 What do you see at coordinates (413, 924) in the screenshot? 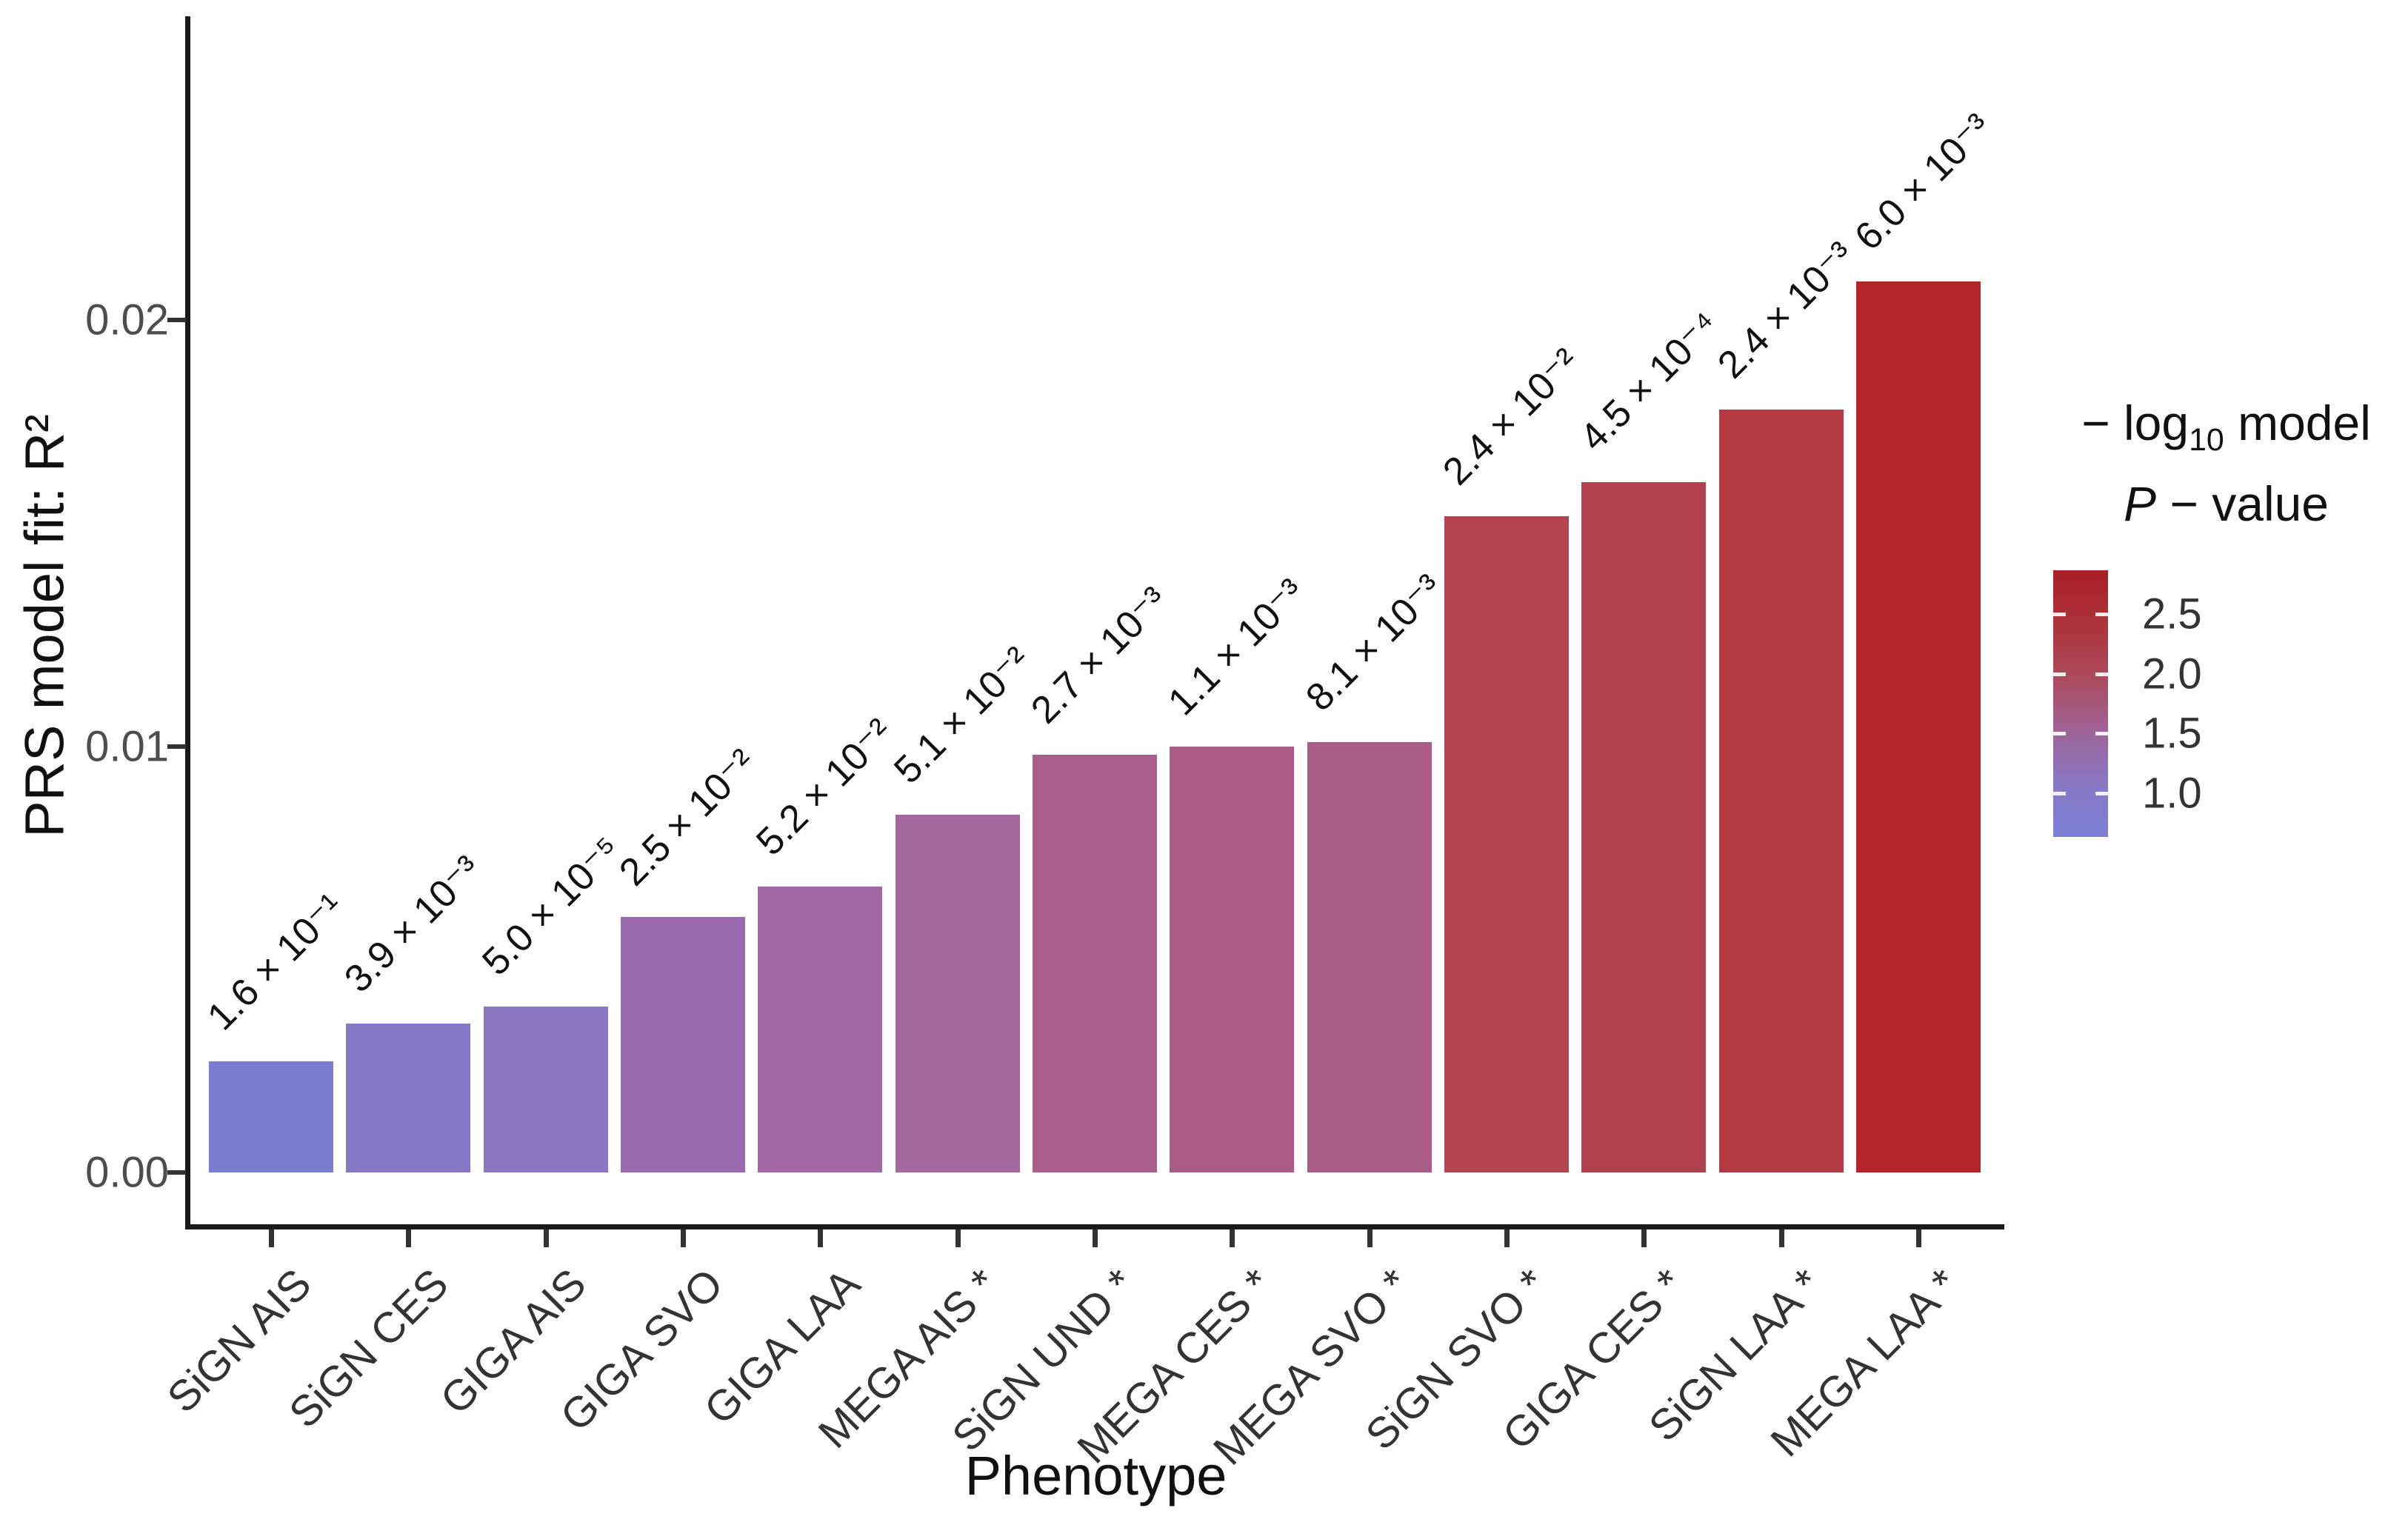
I see `p-value-label-sign-ces: 3.9 × 10⁻³` at bounding box center [413, 924].